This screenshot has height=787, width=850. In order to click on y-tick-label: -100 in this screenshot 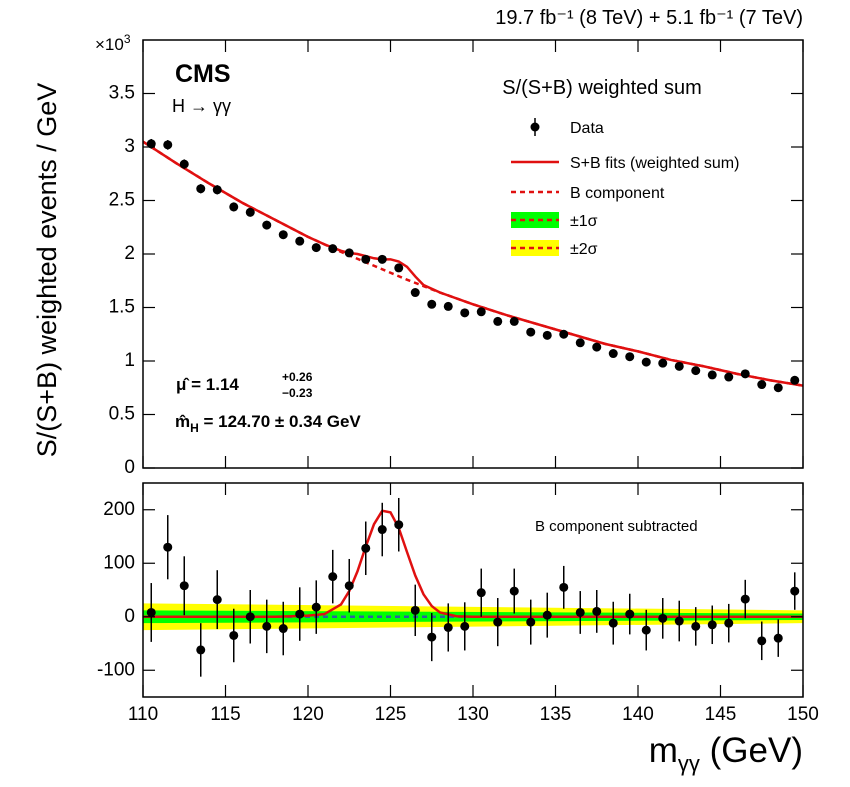, I will do `click(116, 669)`.